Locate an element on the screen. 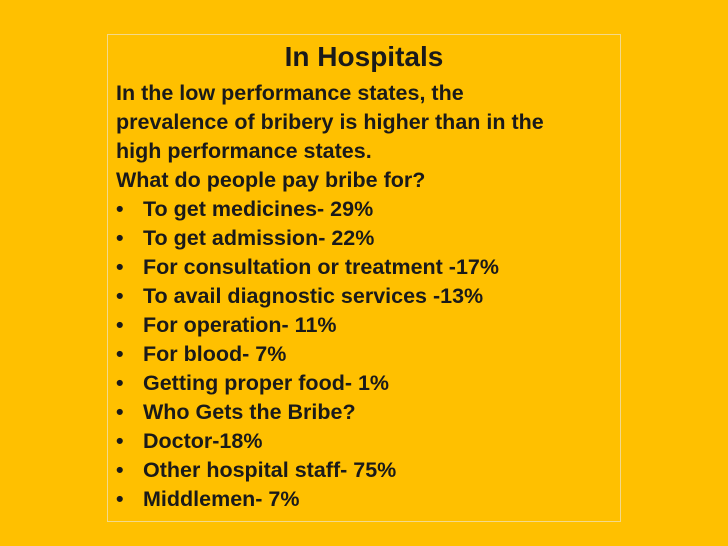  bullet-item-diagnostic: • To avail diagnostic services -13% is located at coordinates (366, 296).